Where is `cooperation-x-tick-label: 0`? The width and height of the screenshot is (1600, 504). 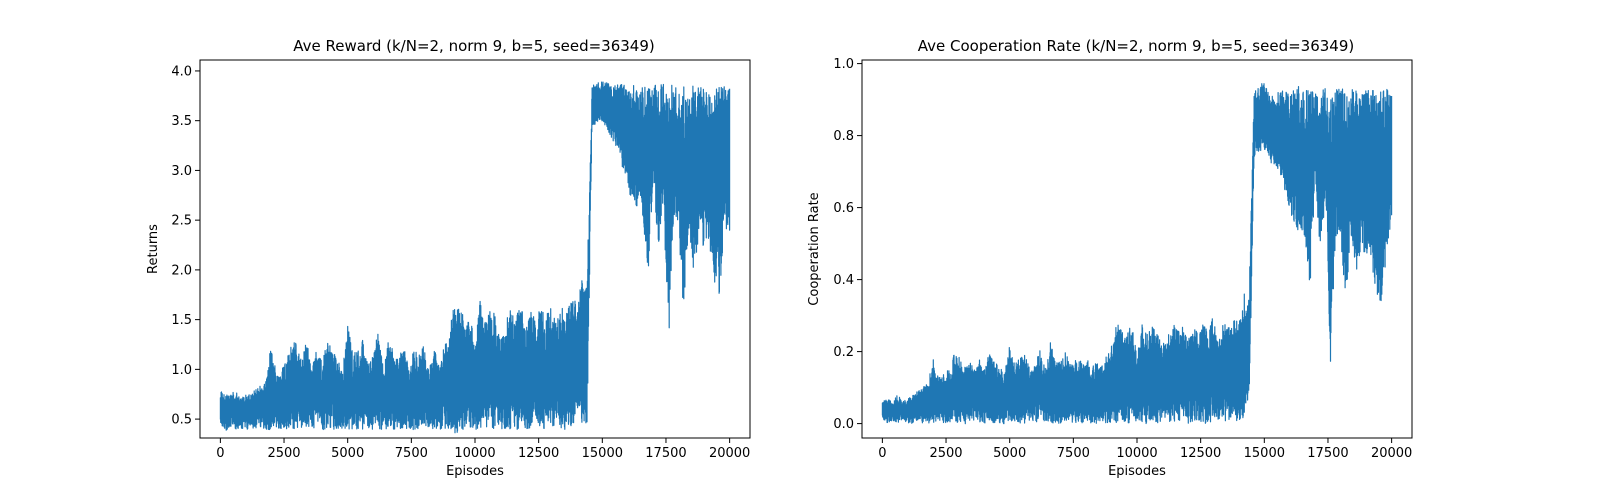
cooperation-x-tick-label: 0 is located at coordinates (882, 453).